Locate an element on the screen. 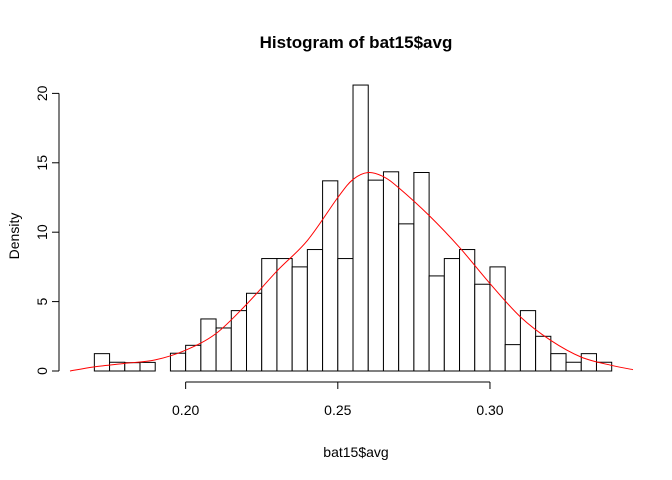  y-tick-label: 10 is located at coordinates (42, 232).